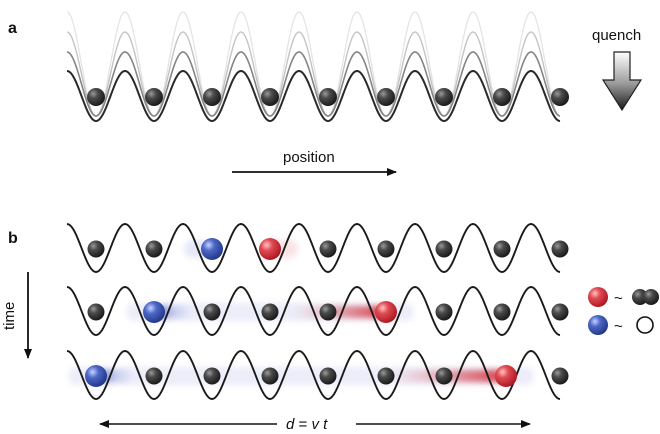 This screenshot has height=434, width=660. Describe the element at coordinates (307, 424) in the screenshot. I see `distance-label: d = v t` at that location.